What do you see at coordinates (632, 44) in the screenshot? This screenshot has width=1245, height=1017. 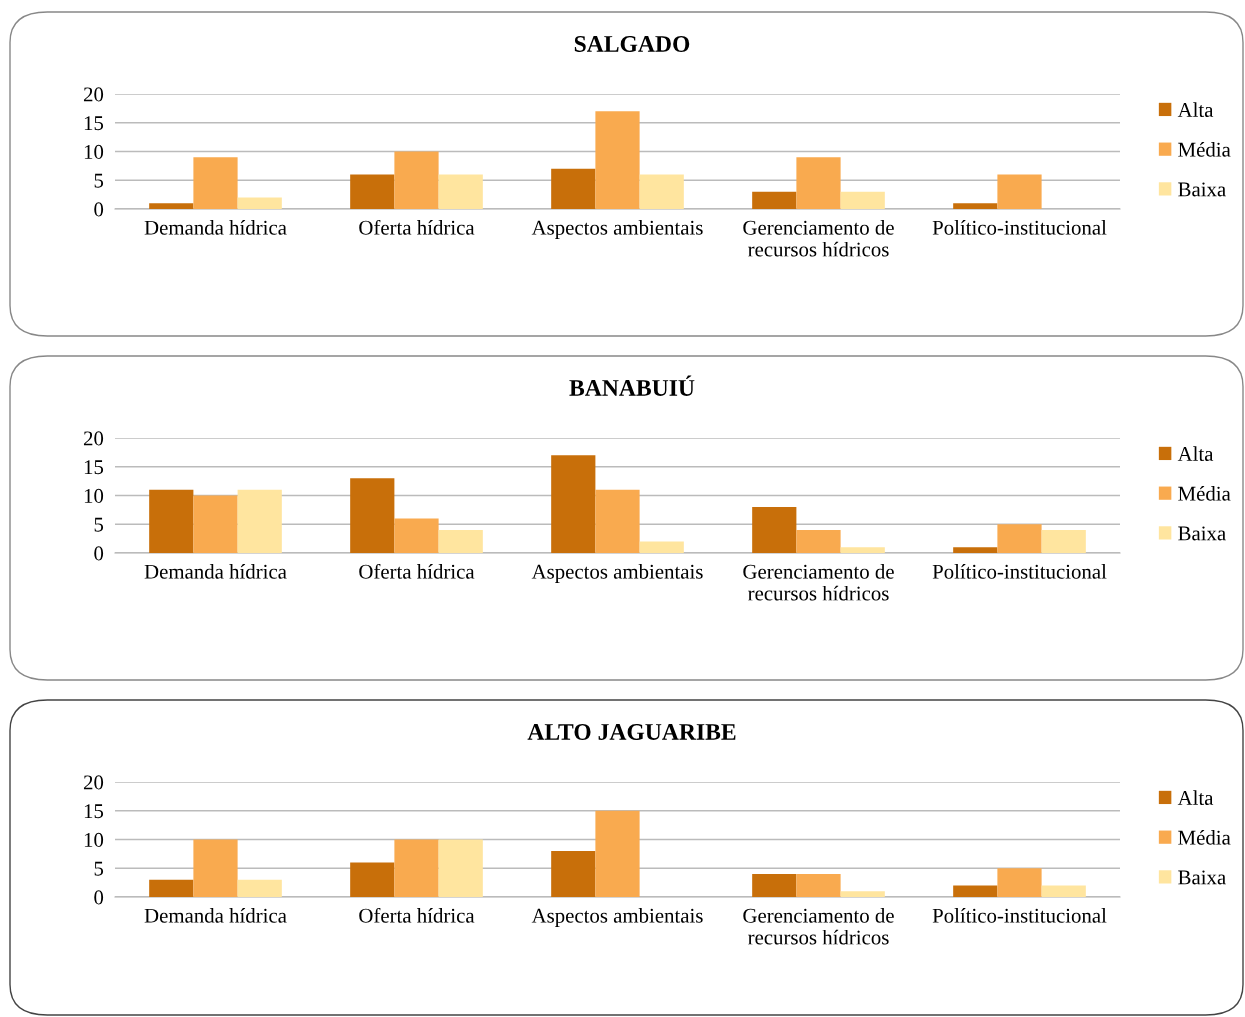 I see `chart-title: SALGADO` at bounding box center [632, 44].